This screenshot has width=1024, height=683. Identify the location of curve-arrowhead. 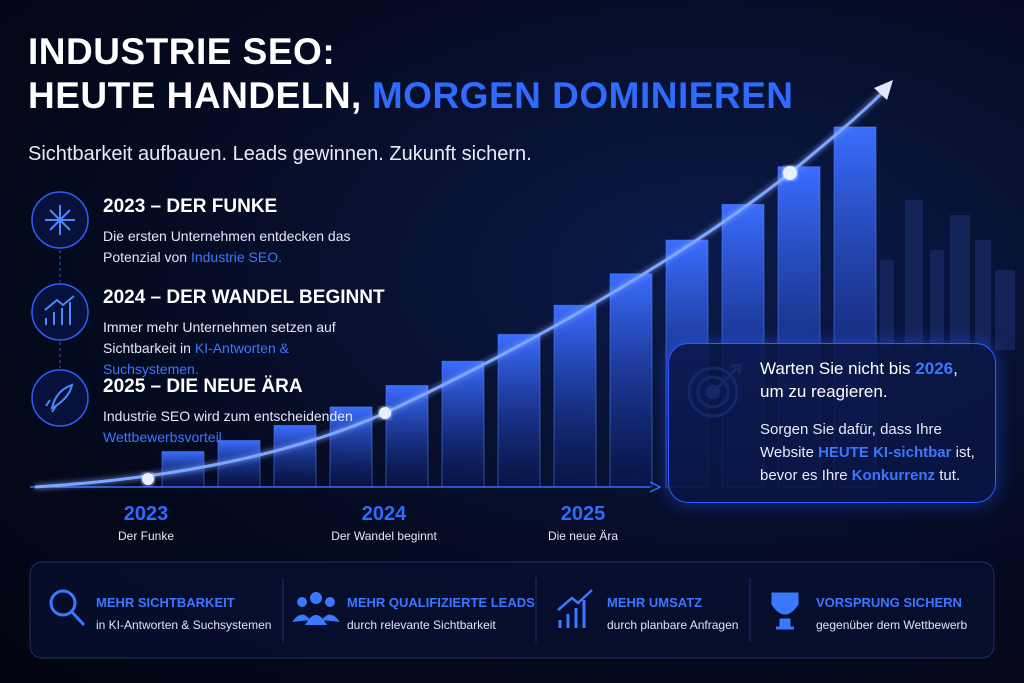
(883, 90).